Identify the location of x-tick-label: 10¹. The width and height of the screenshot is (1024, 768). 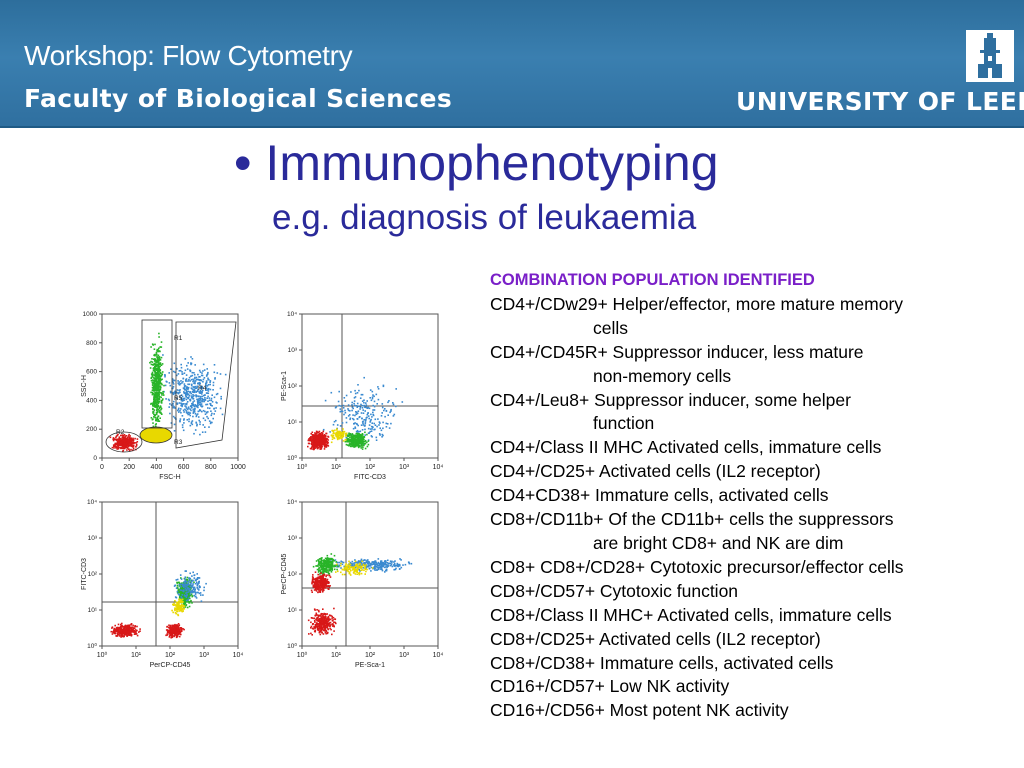
(336, 655).